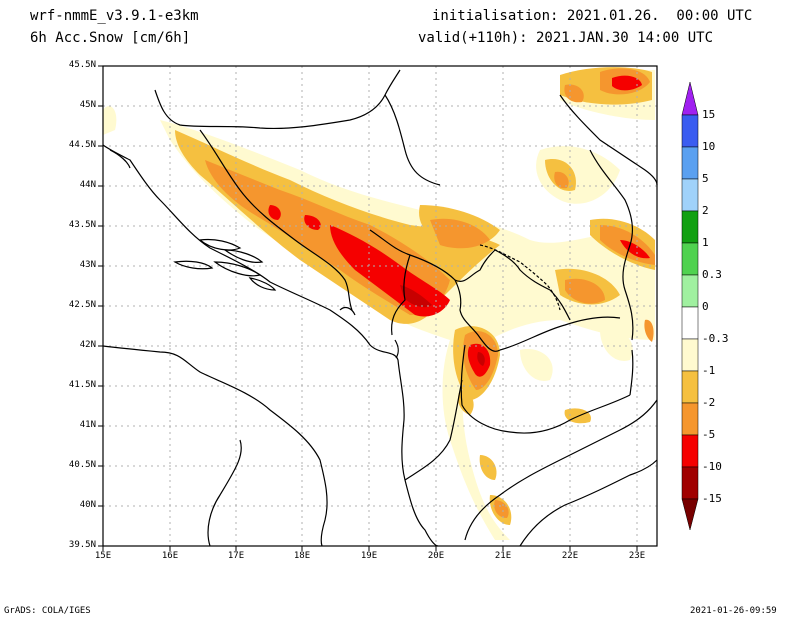  I want to click on colorbar-label: 15, so click(709, 114).